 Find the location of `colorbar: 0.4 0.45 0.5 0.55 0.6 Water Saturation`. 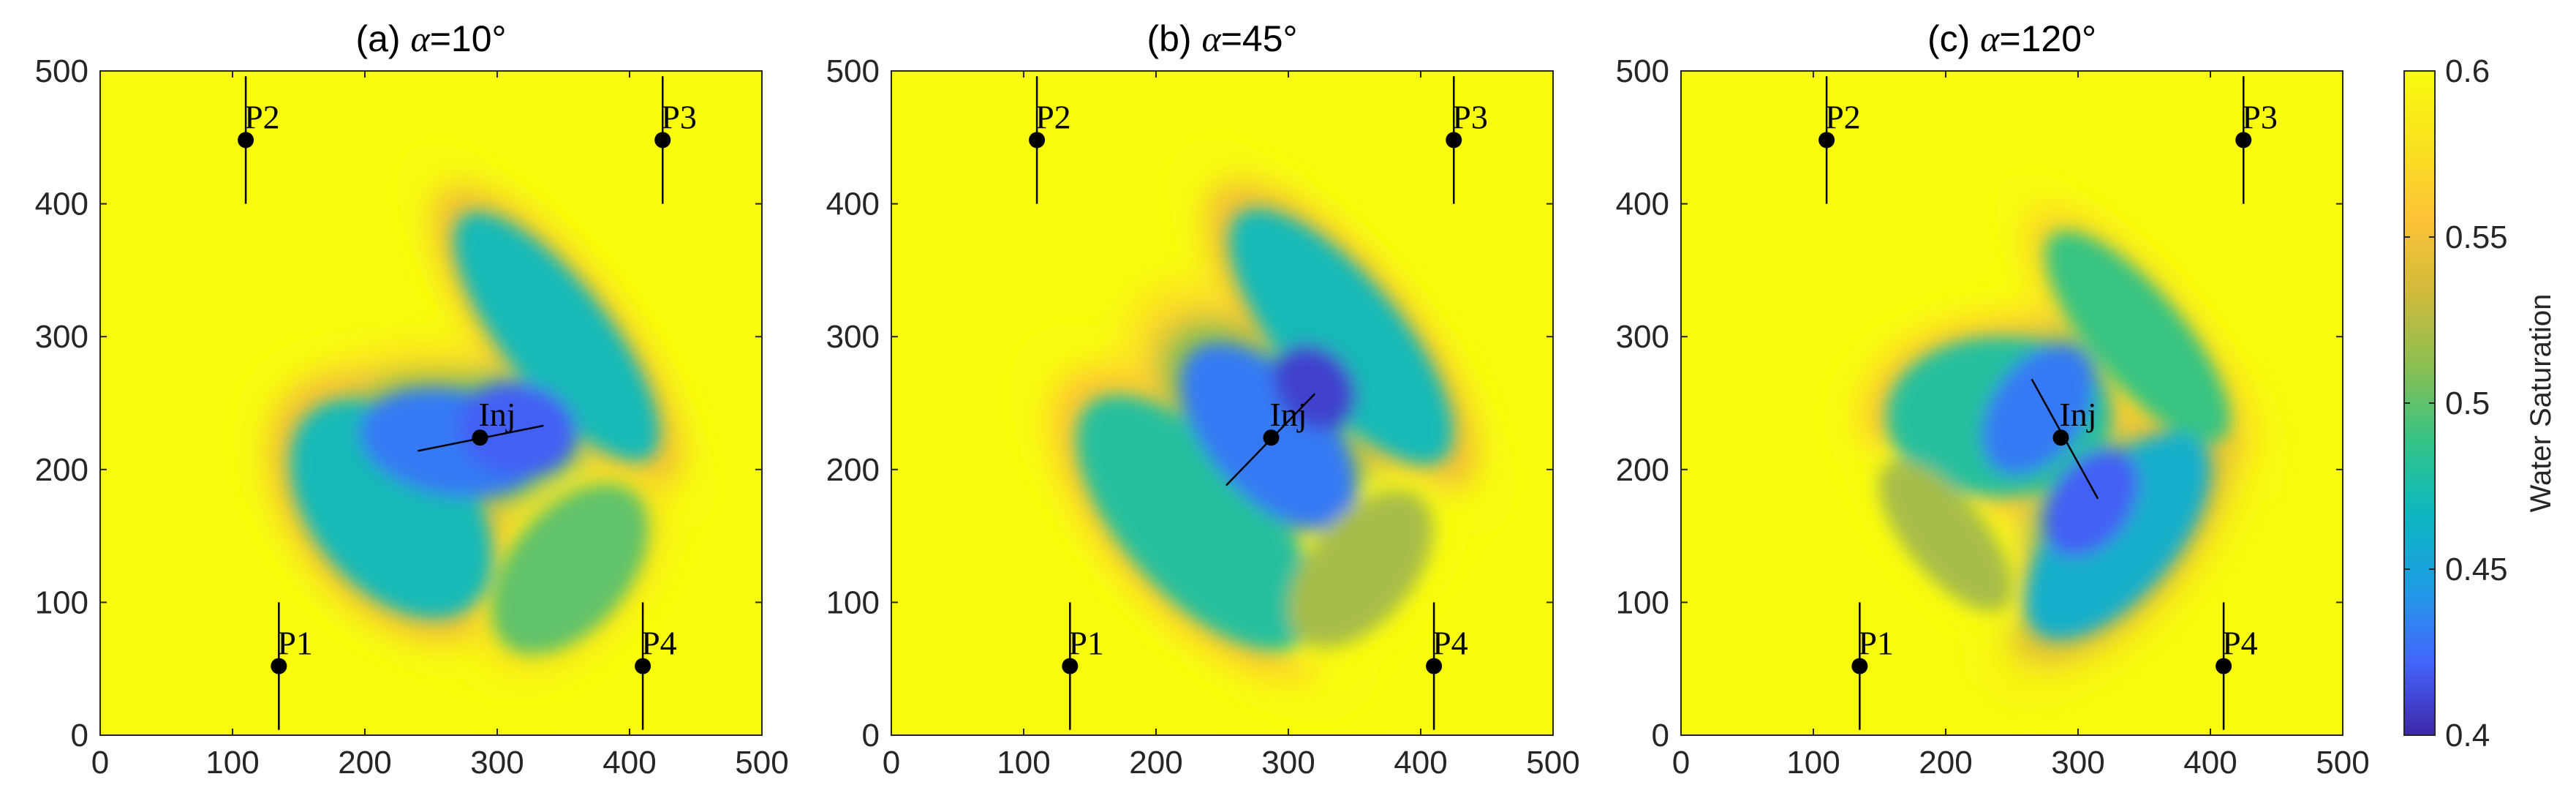

colorbar: 0.4 0.45 0.5 0.55 0.6 Water Saturation is located at coordinates (2480, 403).